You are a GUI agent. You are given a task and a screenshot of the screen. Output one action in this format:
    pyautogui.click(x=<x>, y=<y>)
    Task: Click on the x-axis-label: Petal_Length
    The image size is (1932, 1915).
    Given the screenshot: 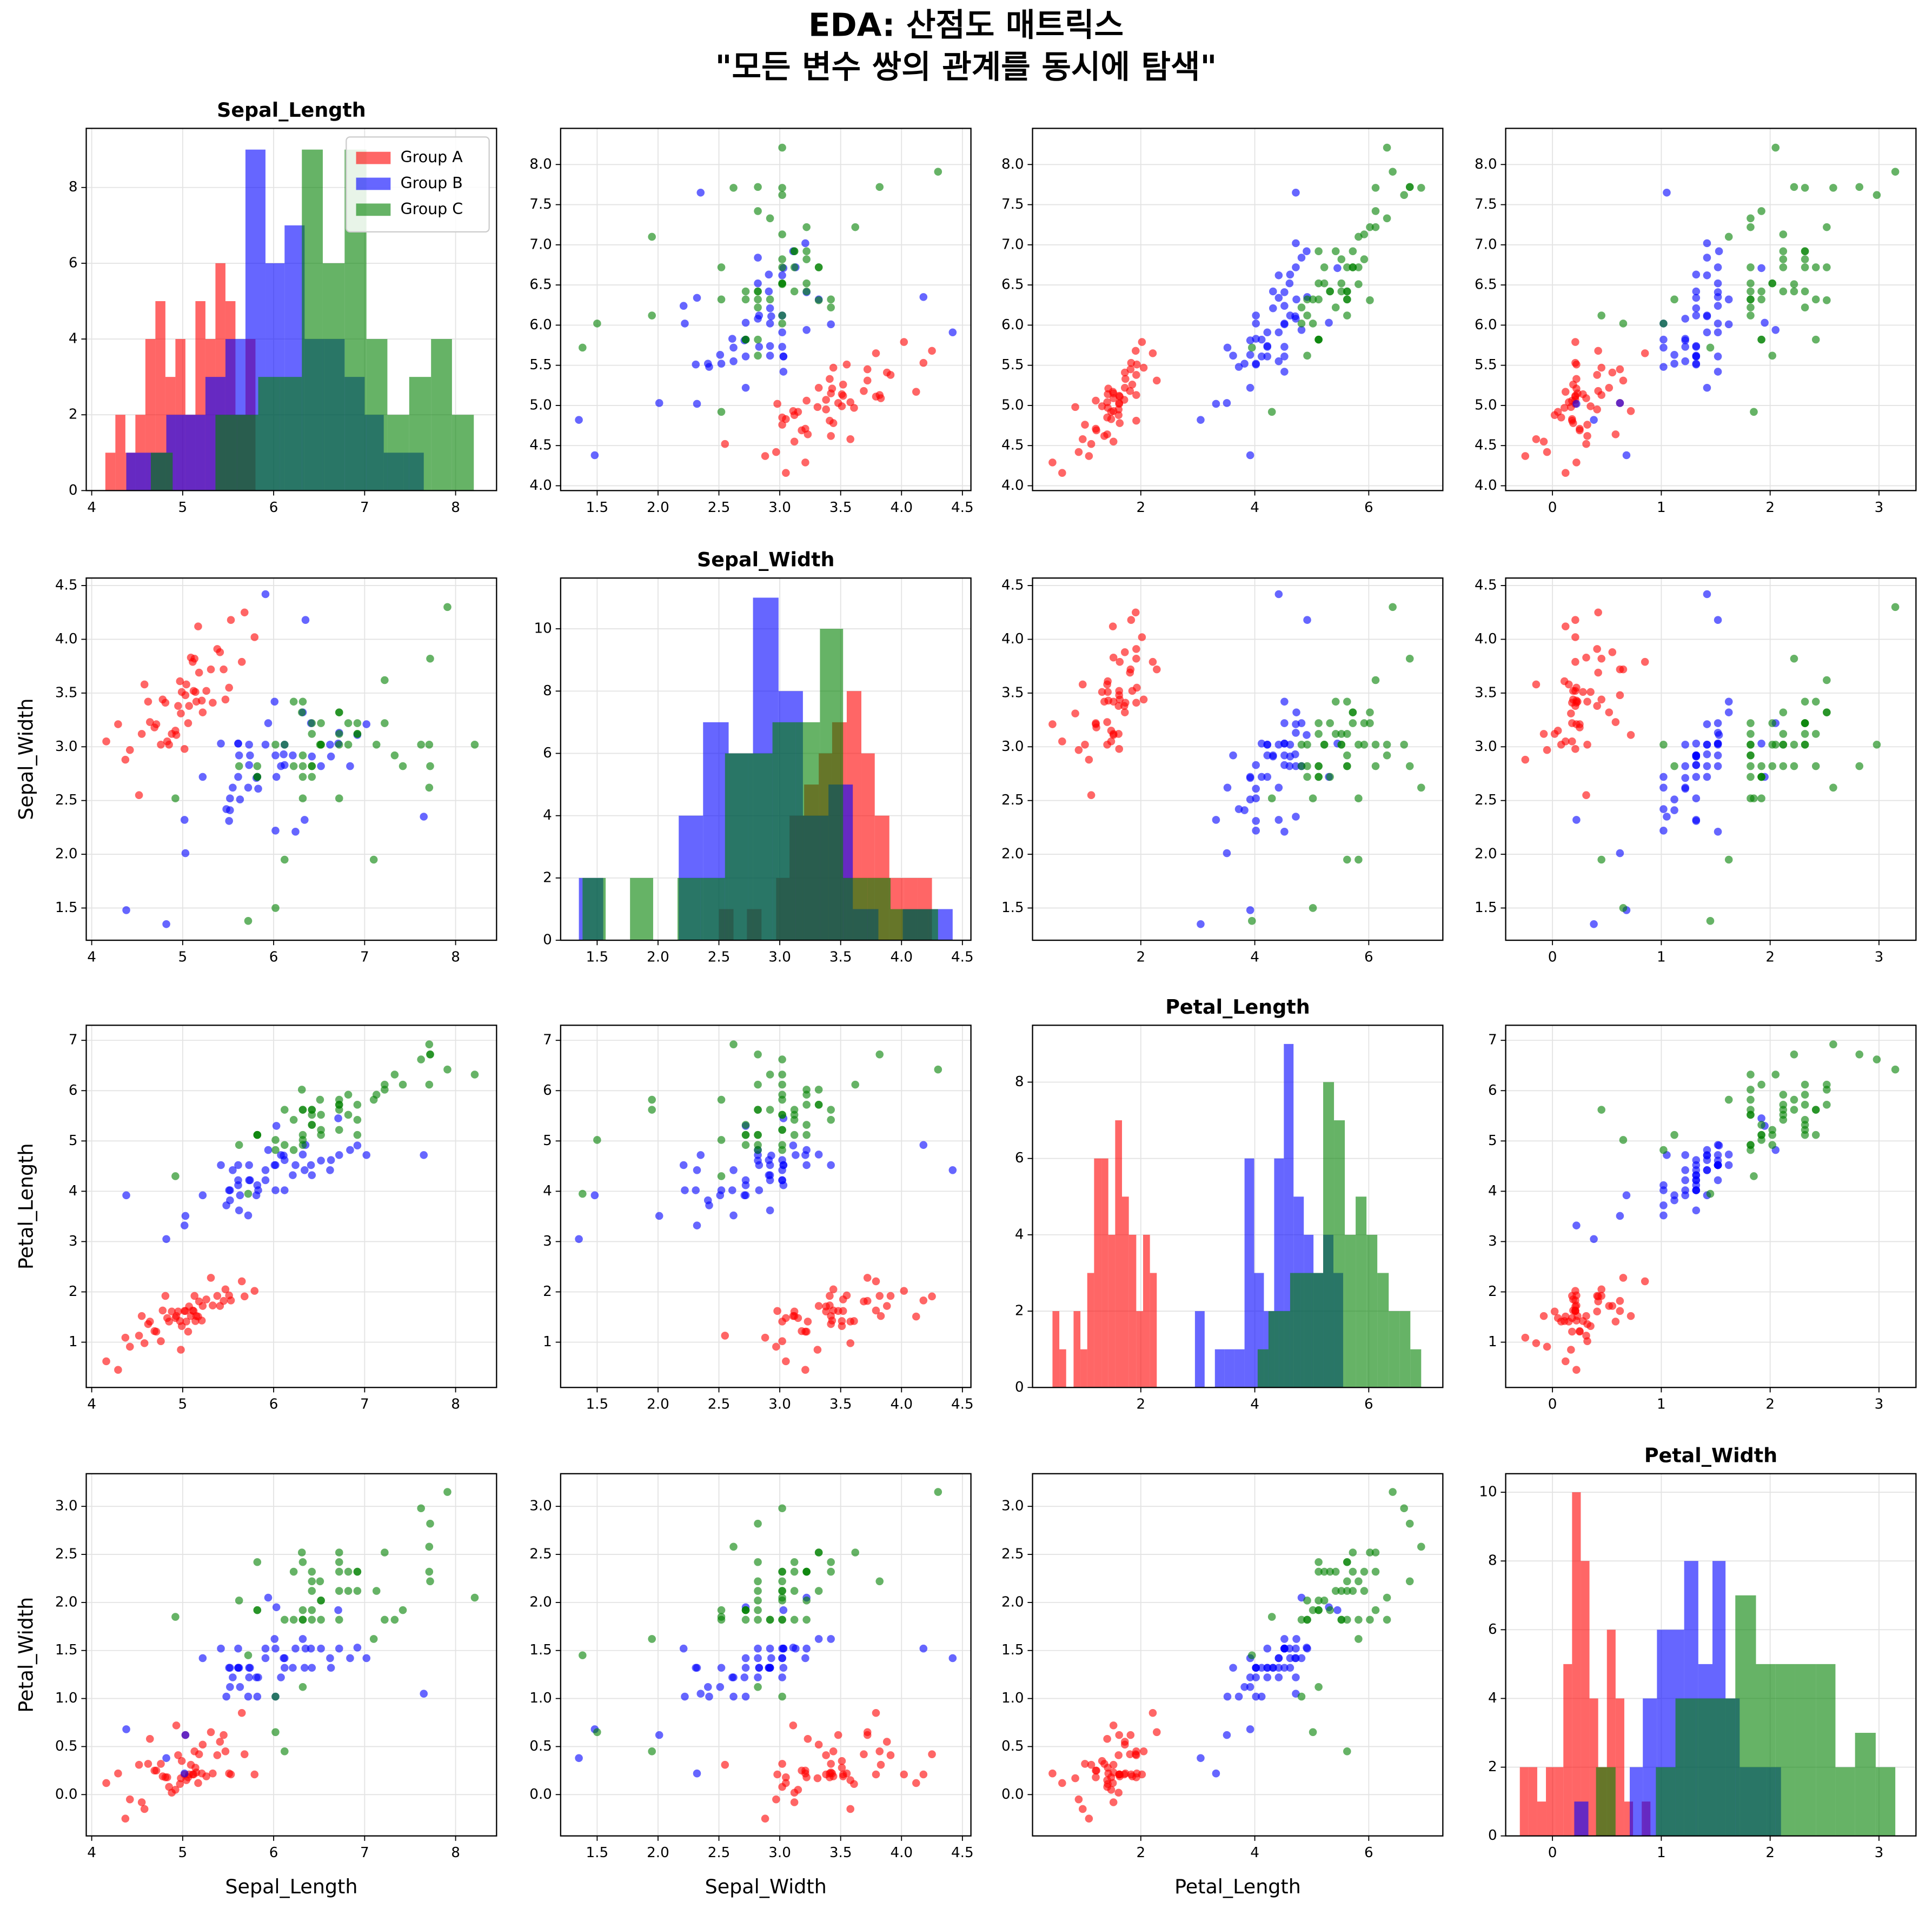 What is the action you would take?
    pyautogui.click(x=1237, y=1886)
    